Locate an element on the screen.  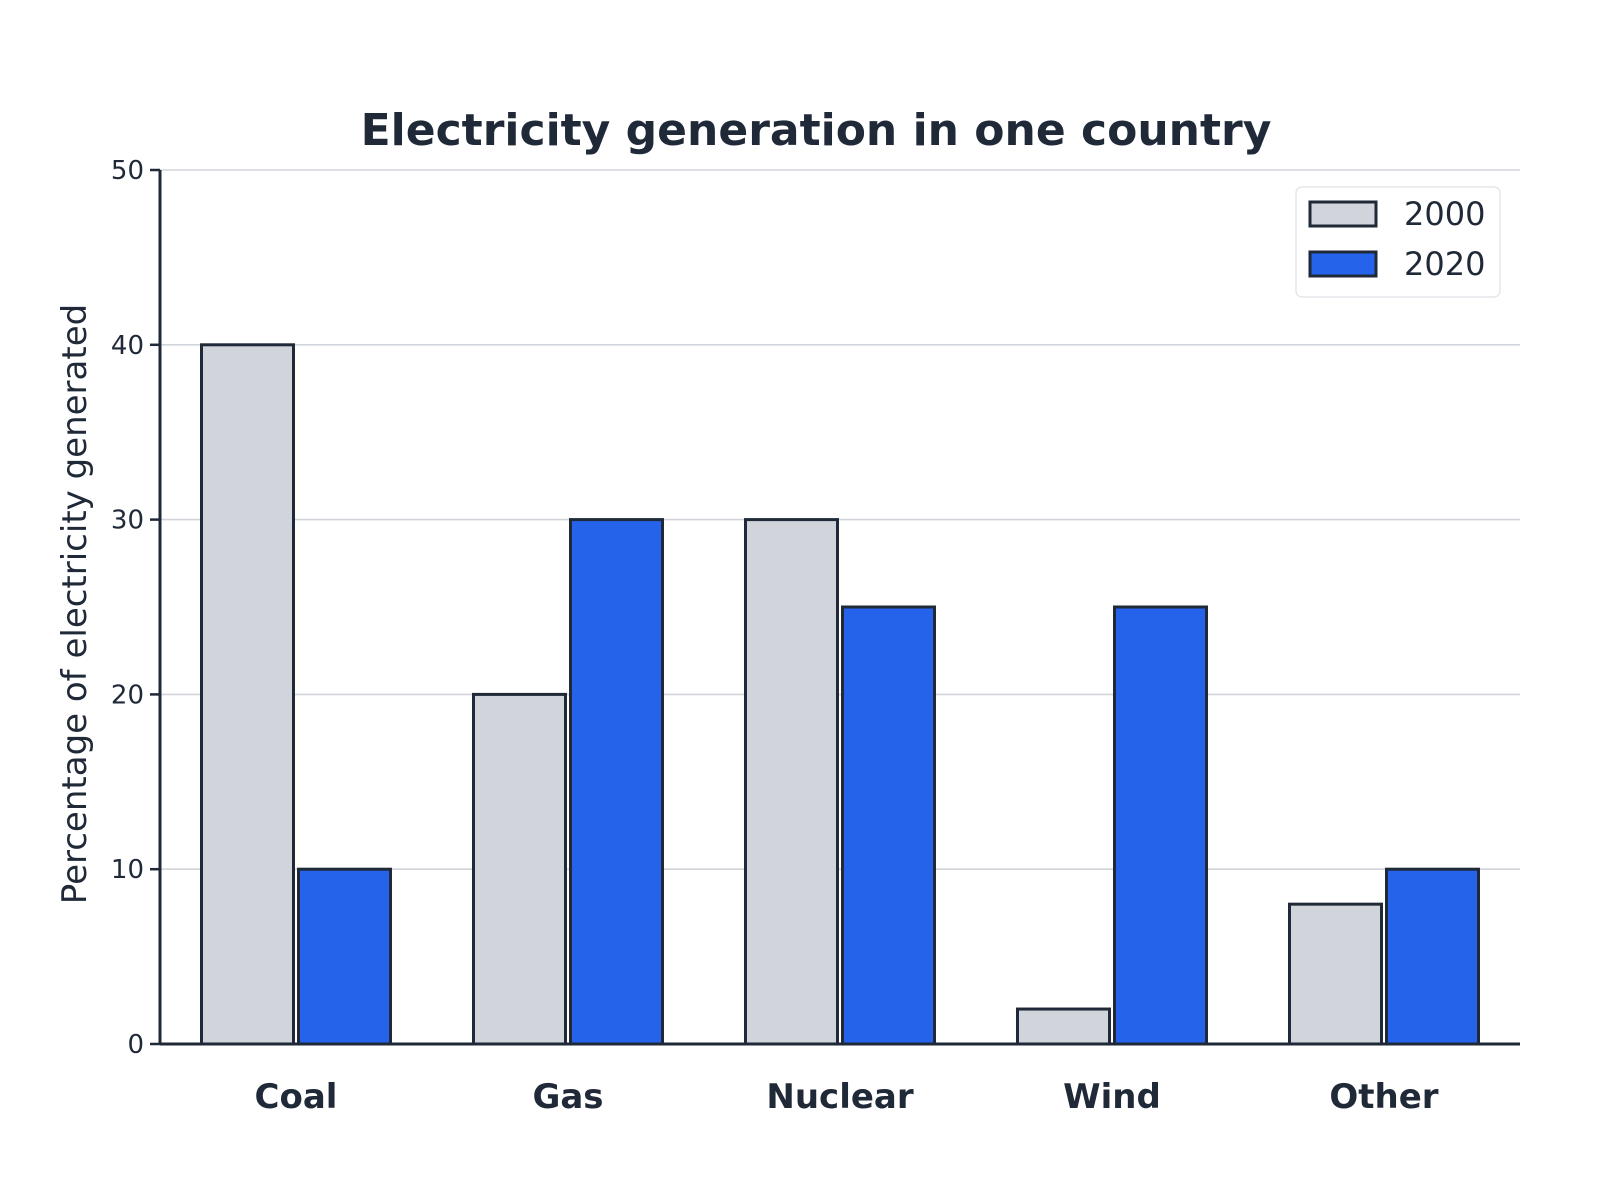
x-tick-label: Gas is located at coordinates (567, 1097).